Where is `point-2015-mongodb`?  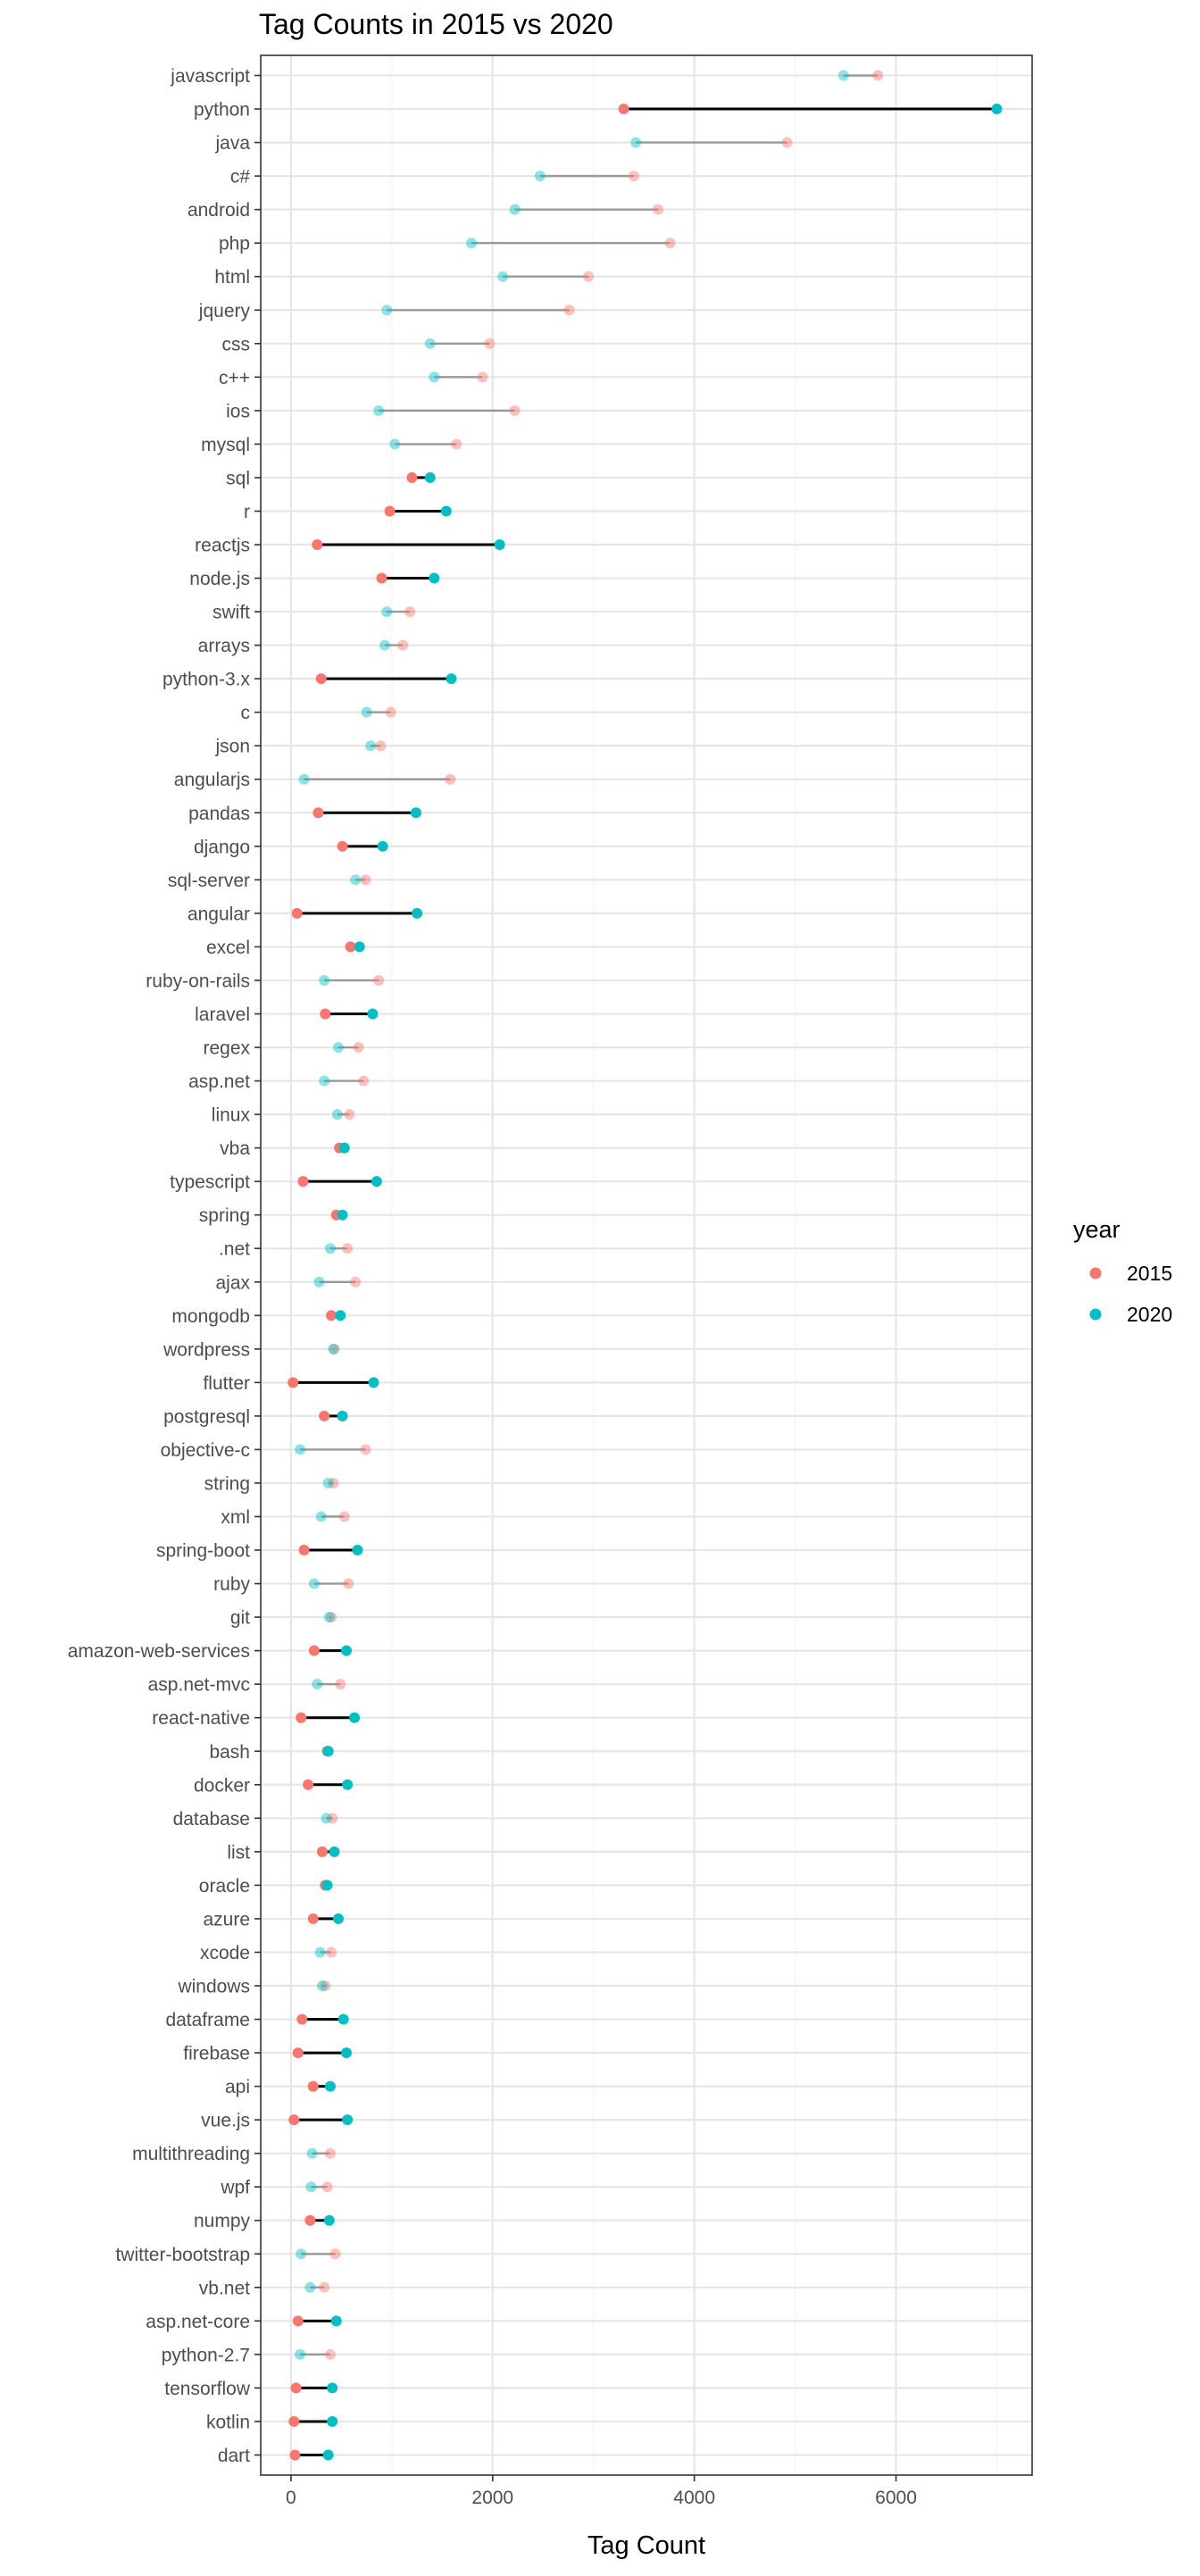 point-2015-mongodb is located at coordinates (332, 1315).